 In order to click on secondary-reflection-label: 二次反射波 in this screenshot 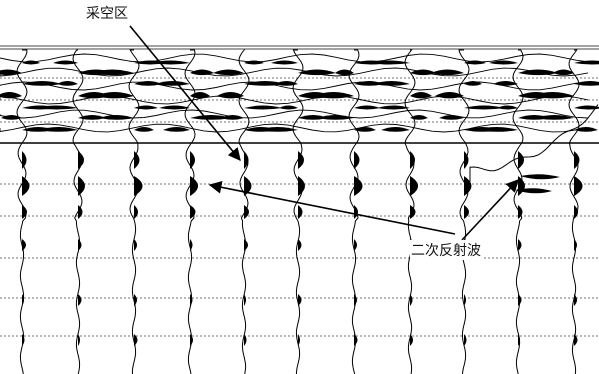, I will do `click(446, 250)`.